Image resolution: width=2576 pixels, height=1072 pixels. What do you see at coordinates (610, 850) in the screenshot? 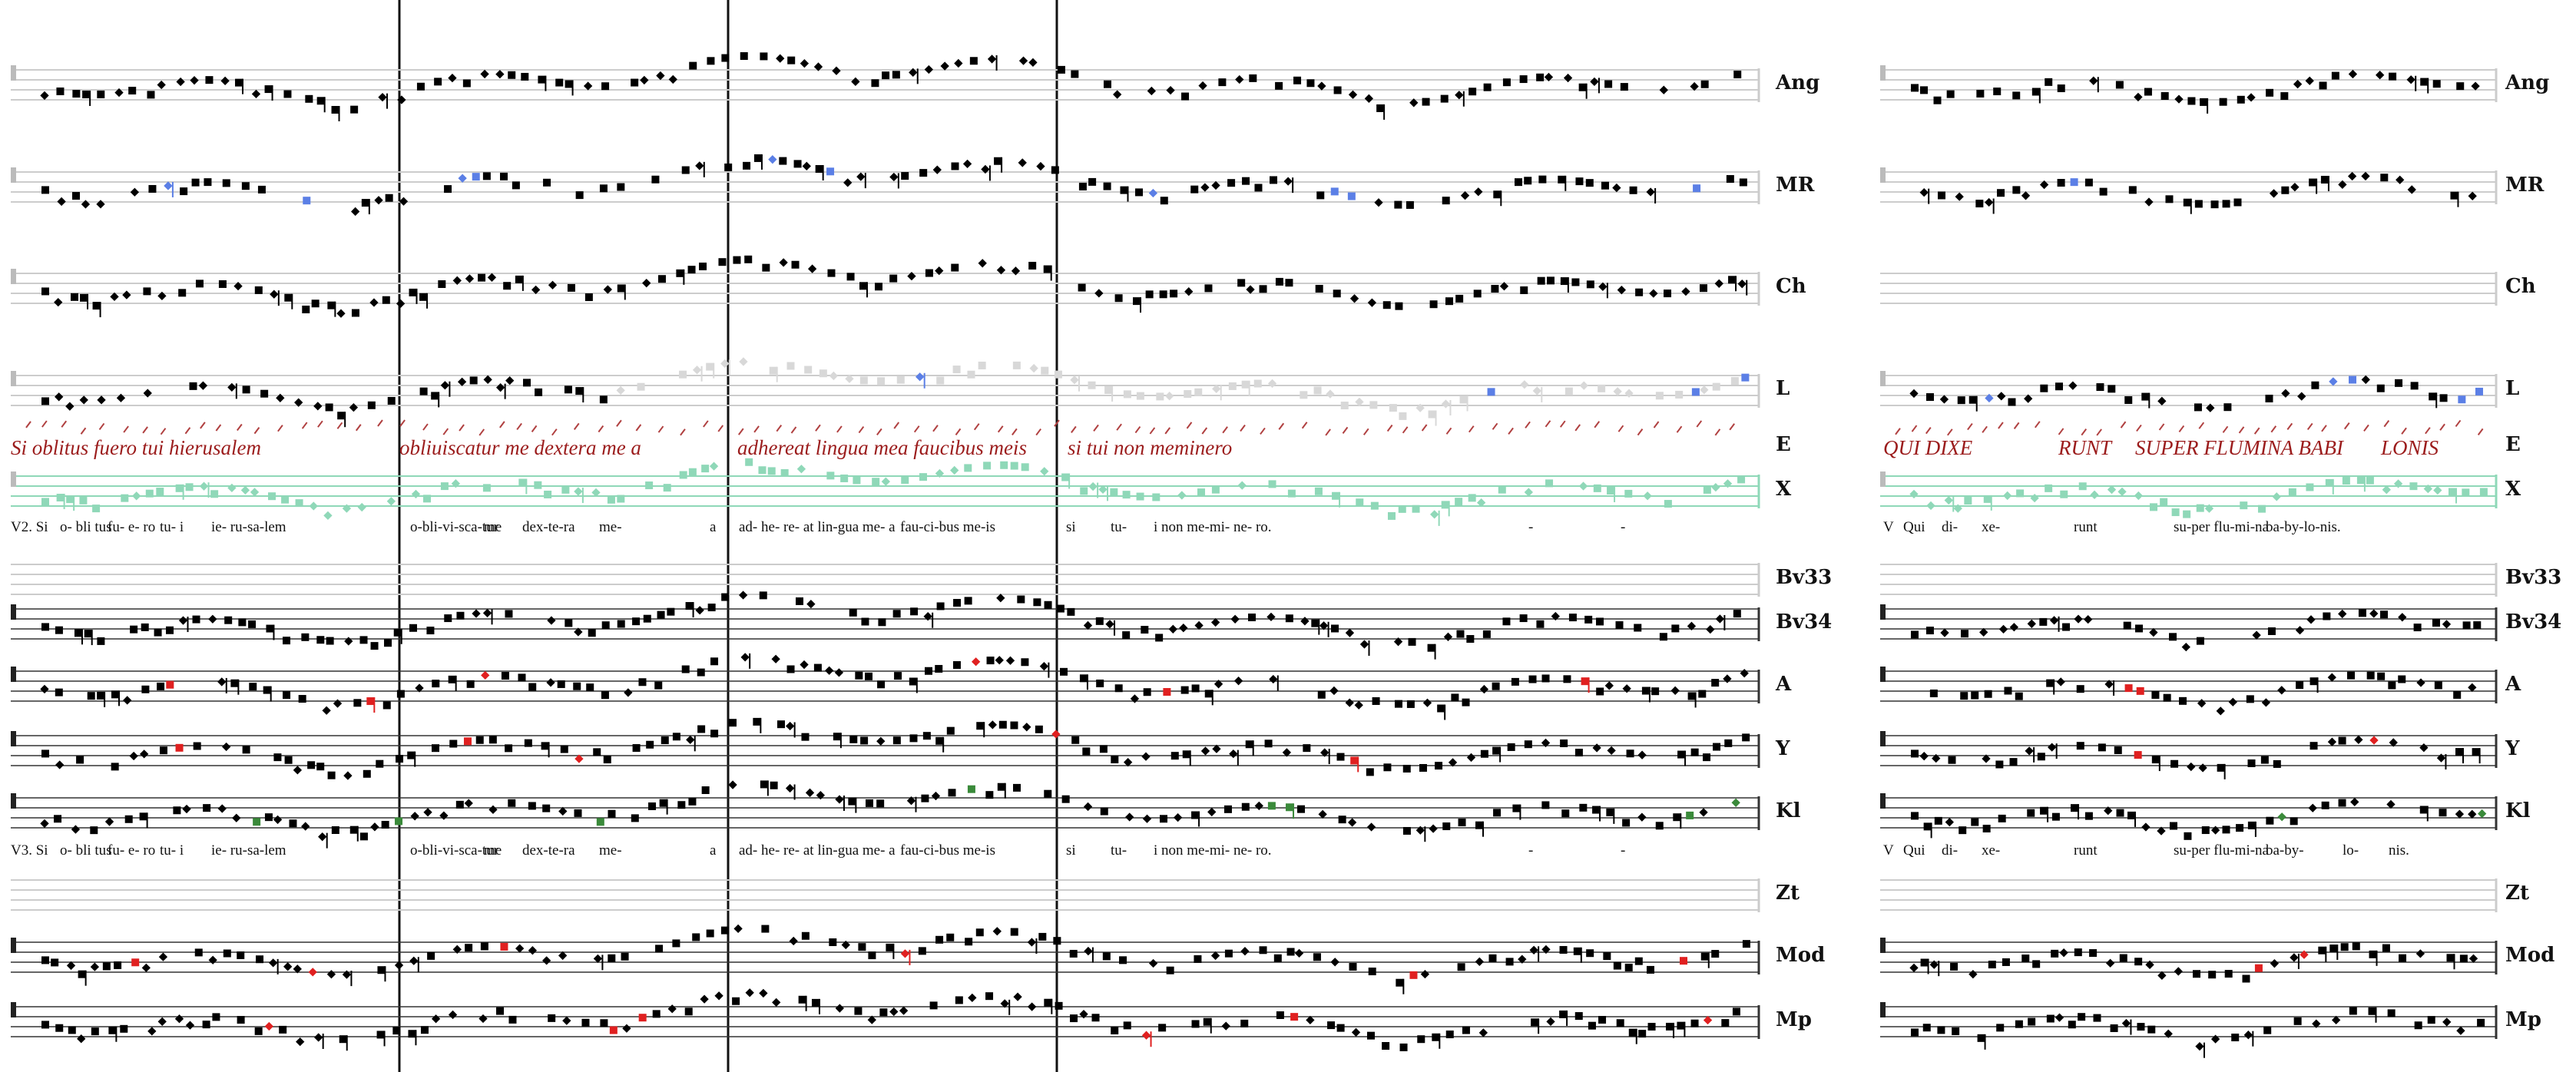
I see `lyric-syllable: me-` at bounding box center [610, 850].